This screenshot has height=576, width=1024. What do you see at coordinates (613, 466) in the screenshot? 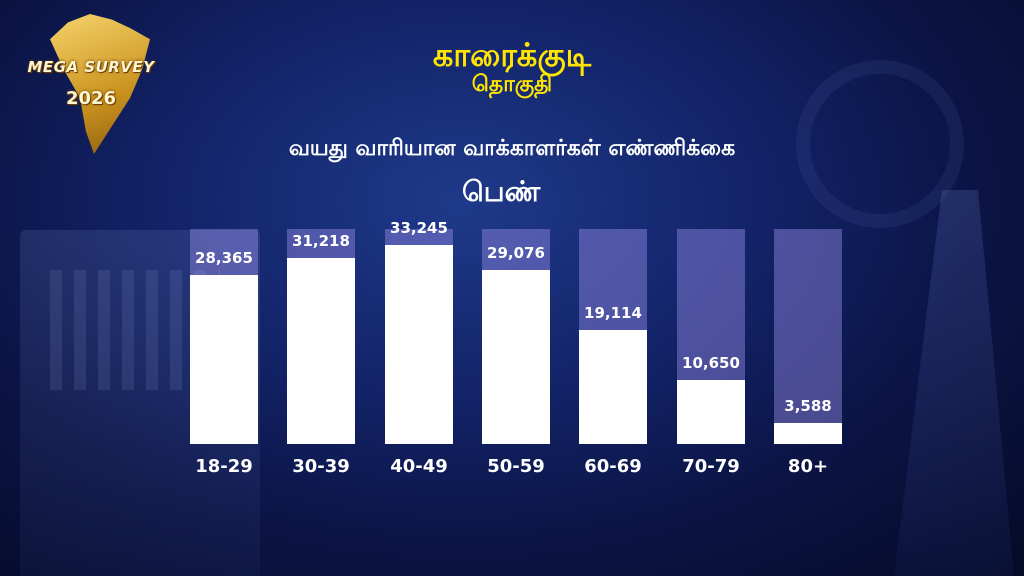
I see `category-label: 60-69` at bounding box center [613, 466].